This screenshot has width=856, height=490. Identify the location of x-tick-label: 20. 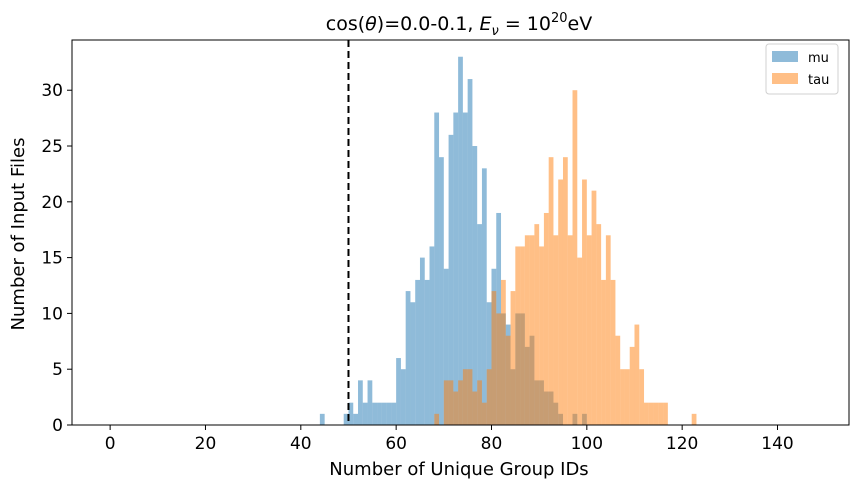
(206, 444).